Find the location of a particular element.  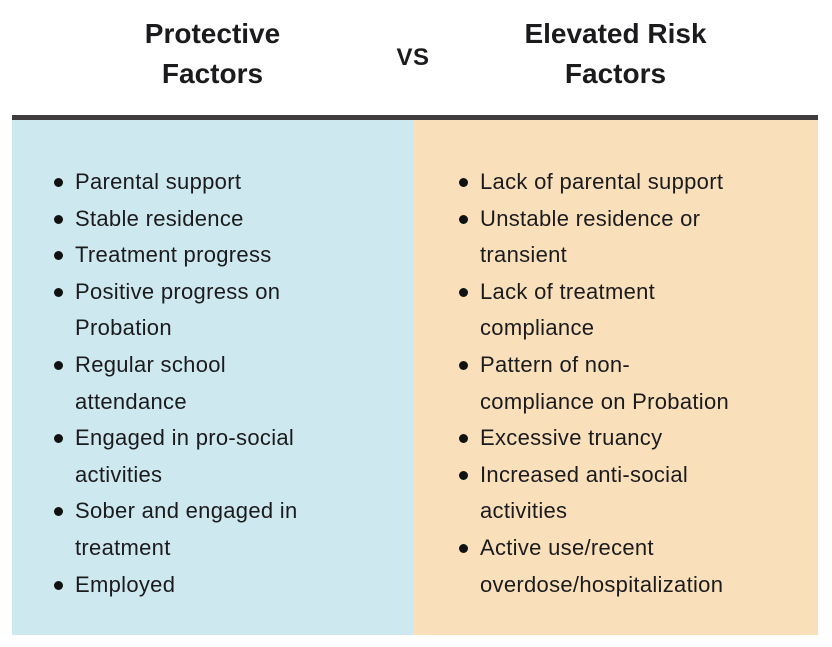

list-item: Increased anti-social activities is located at coordinates (597, 493).